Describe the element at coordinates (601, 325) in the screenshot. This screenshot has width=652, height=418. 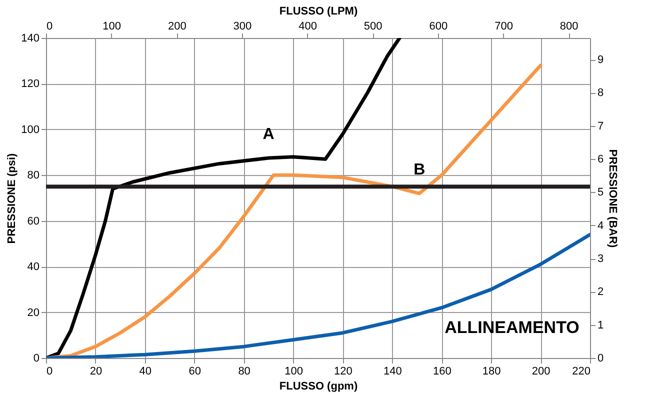
I see `y2-tick-label: 1` at that location.